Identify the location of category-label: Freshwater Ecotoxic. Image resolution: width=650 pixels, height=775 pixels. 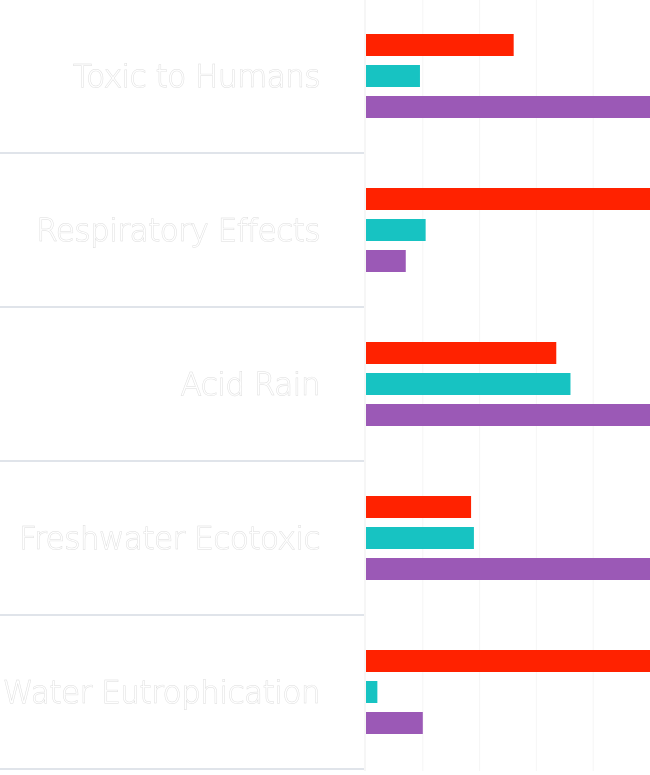
(169, 539).